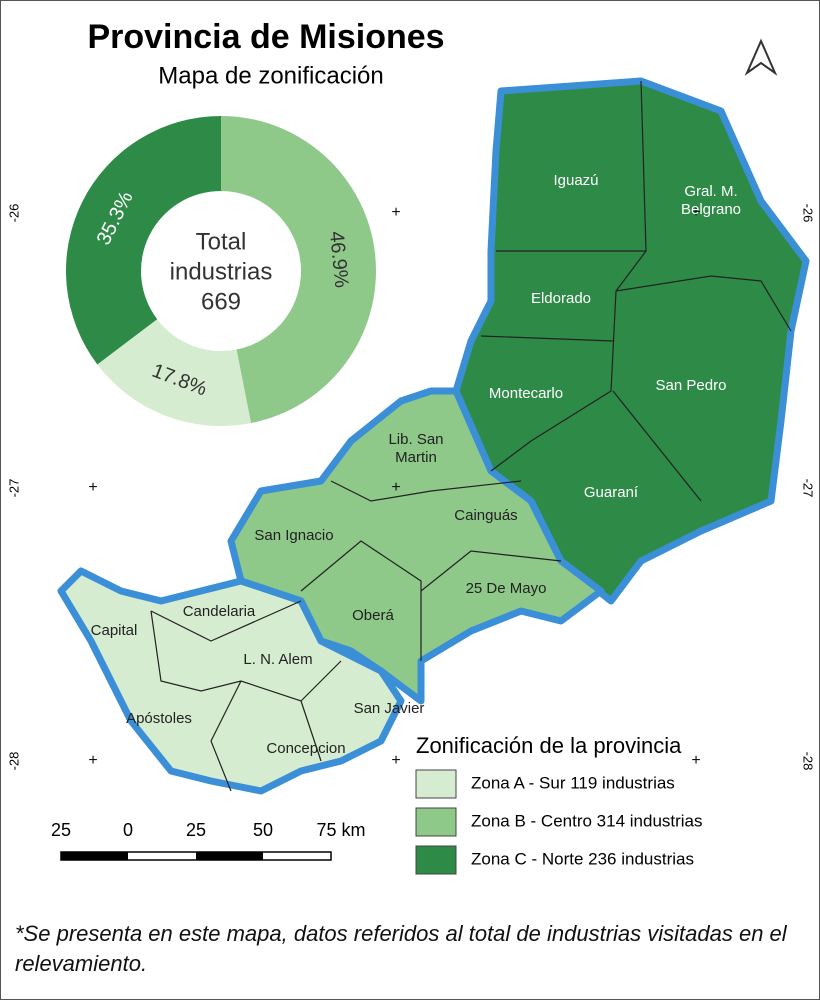  I want to click on region-label: Apóstoles, so click(159, 718).